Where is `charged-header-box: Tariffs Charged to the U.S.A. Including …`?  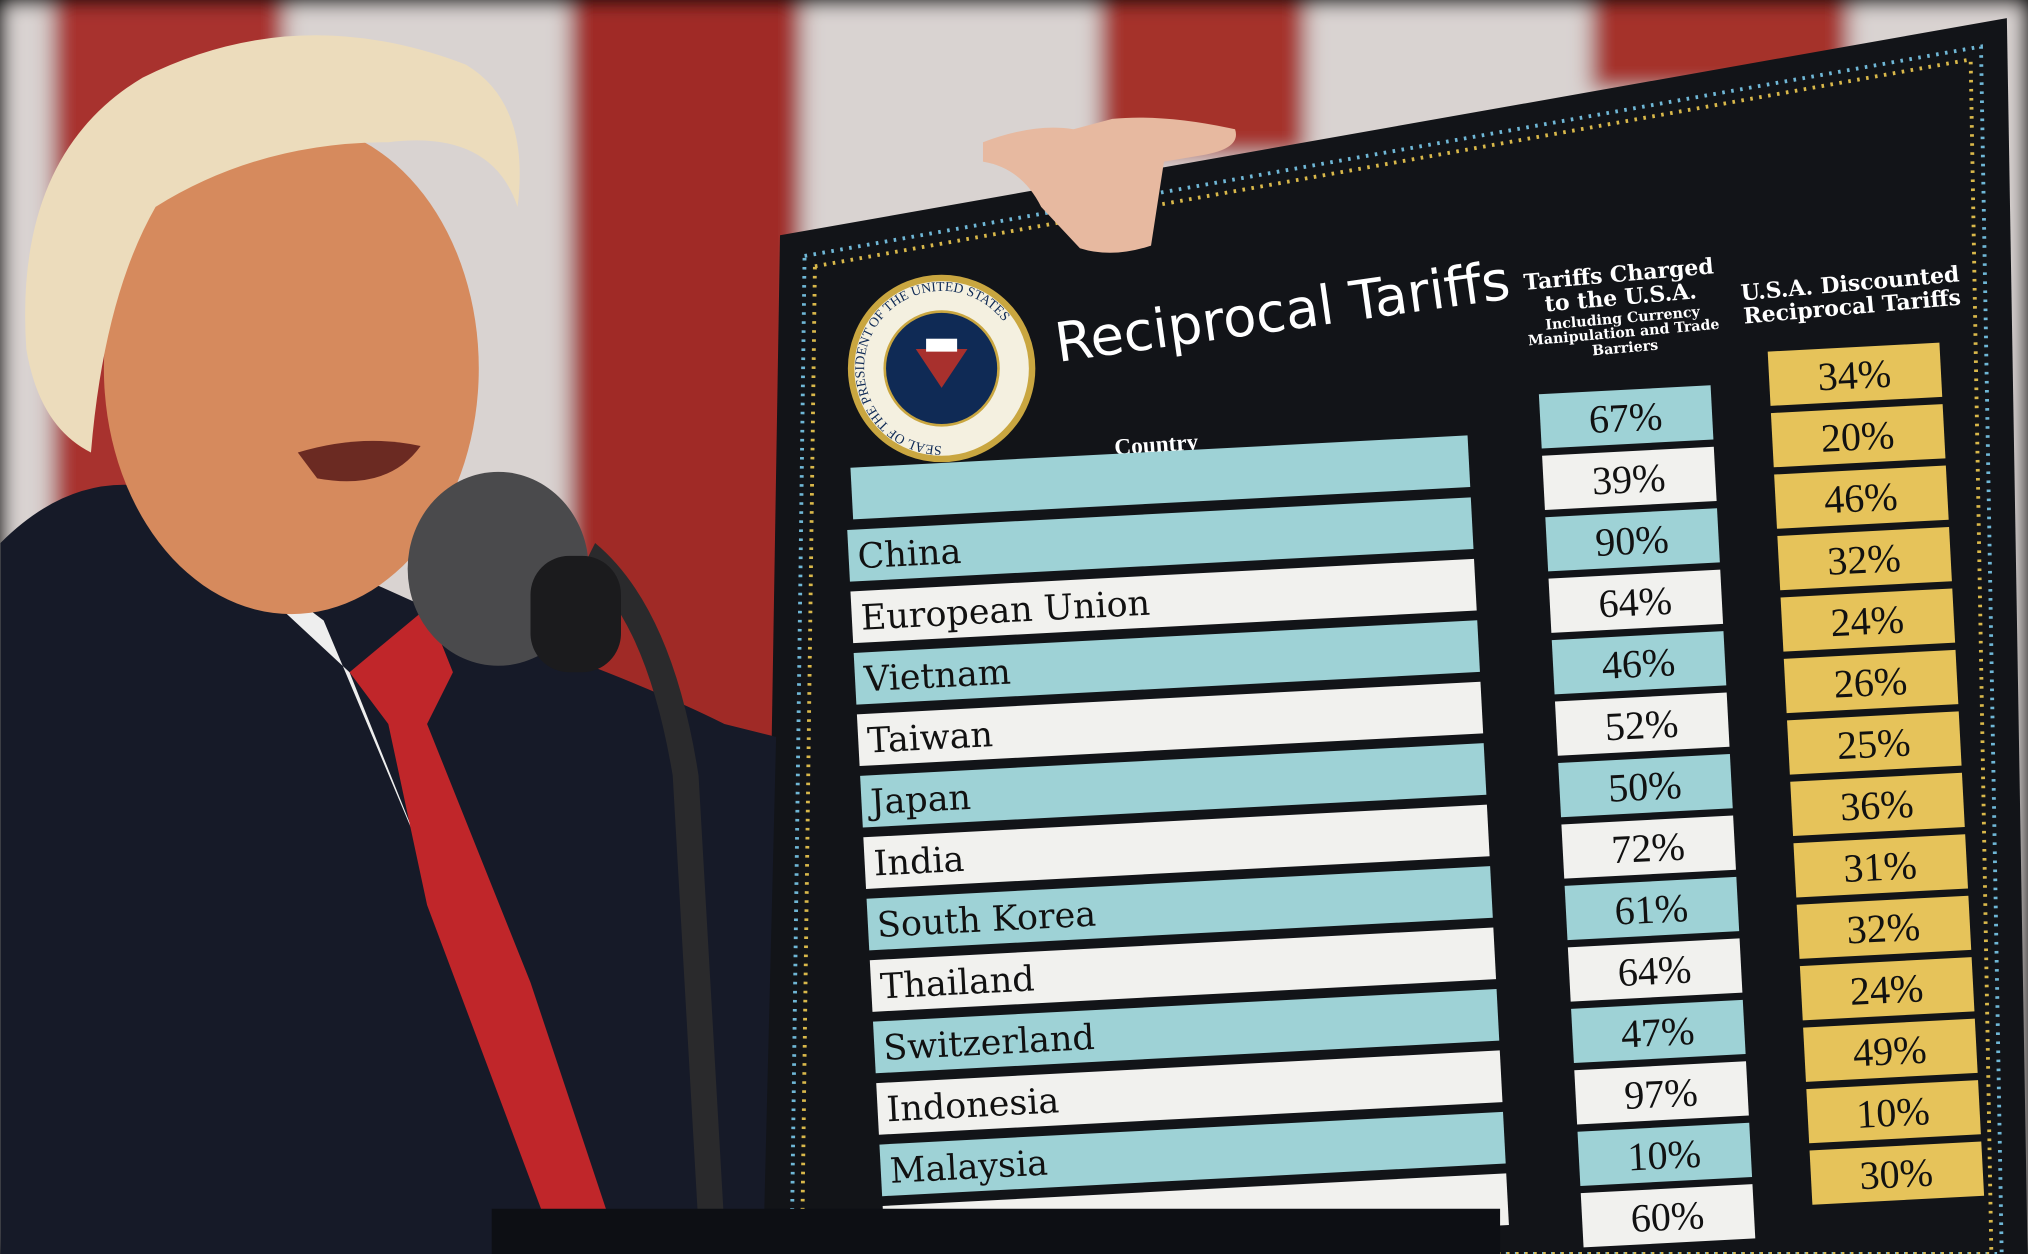
charged-header-box: Tariffs Charged to the U.S.A. Including … is located at coordinates (1622, 310).